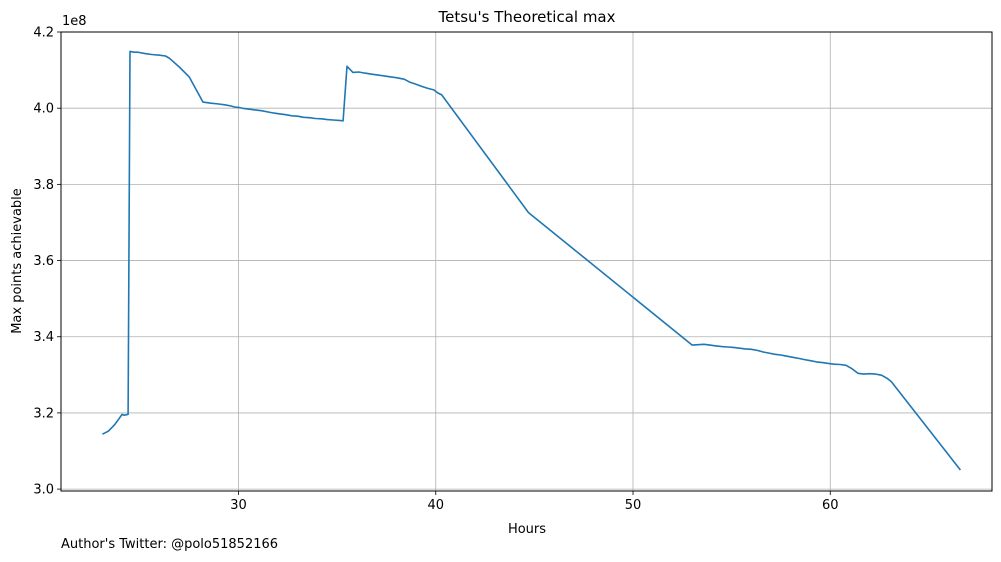 The height and width of the screenshot is (562, 1001). Describe the element at coordinates (74, 21) in the screenshot. I see `y-axis-offset-label: 1e8` at that location.